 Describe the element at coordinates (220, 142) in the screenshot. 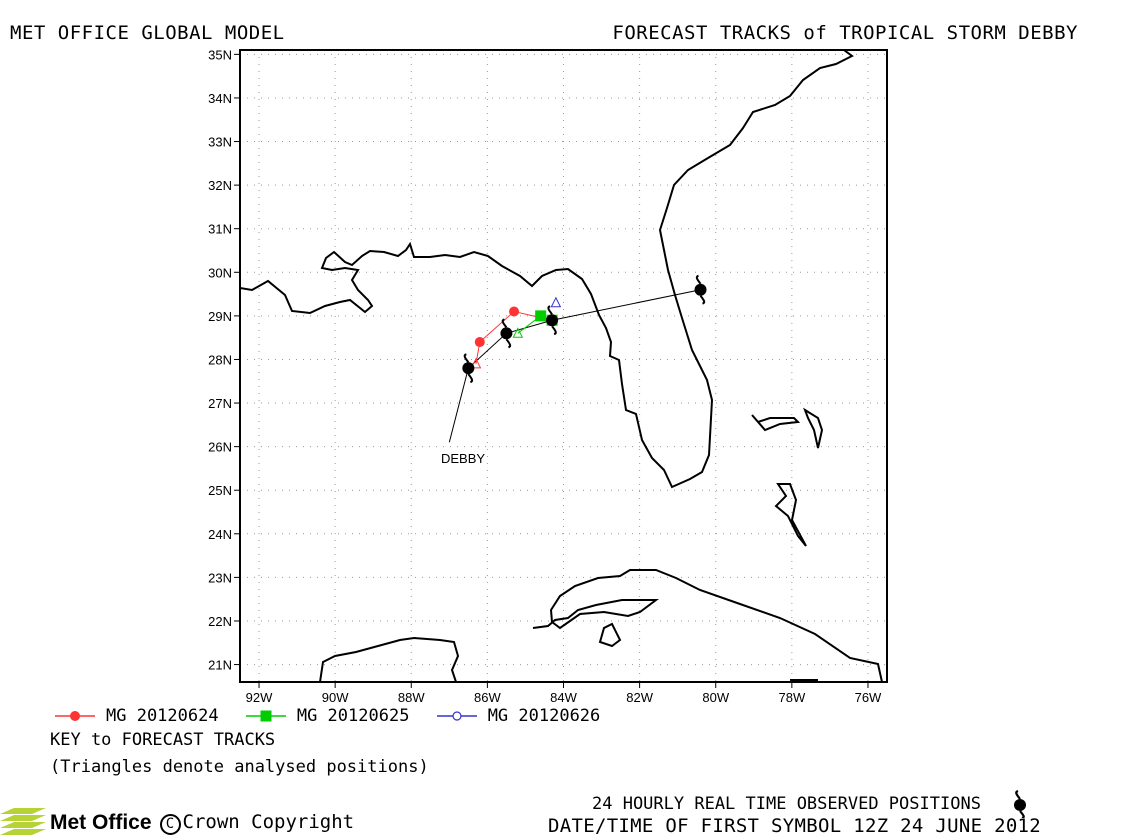

I see `lat-tick-label: 33N` at that location.